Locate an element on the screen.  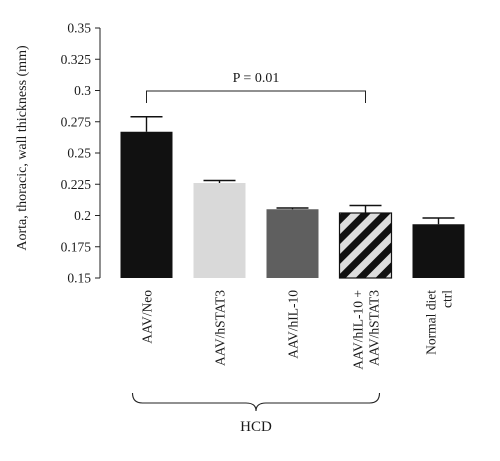
category-label: AAV/hIL-10 + is located at coordinates (358, 330).